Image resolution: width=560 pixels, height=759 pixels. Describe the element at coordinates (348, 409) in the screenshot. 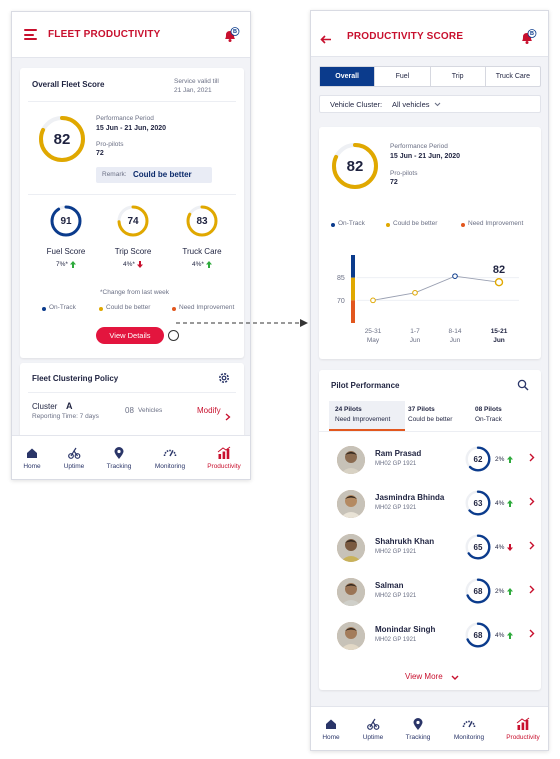

I see `pilot-tab-count: 24 Pilots` at that location.